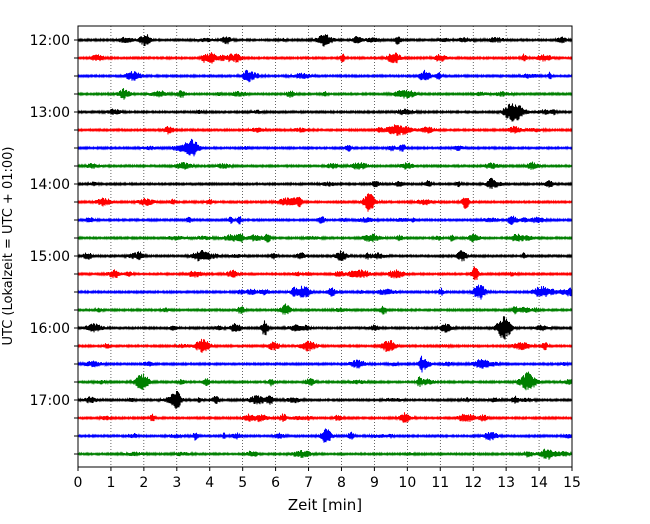 Image resolution: width=650 pixels, height=524 pixels. Describe the element at coordinates (176, 483) in the screenshot. I see `x-tick-label: 3` at that location.